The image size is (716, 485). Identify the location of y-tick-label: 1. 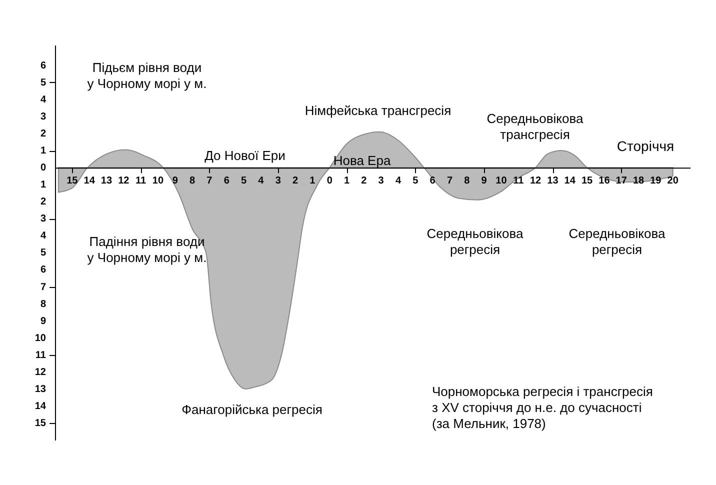
(43, 151).